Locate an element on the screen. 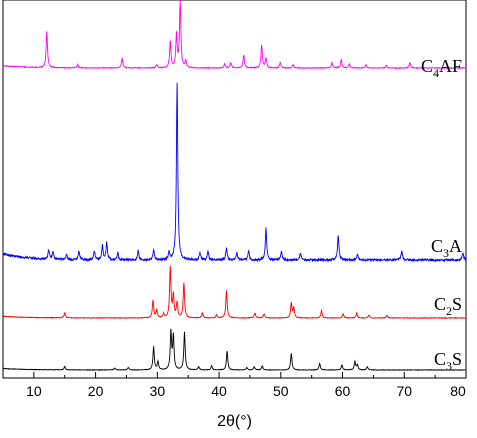 This screenshot has width=477, height=438. series-label-c3s: C3S is located at coordinates (448, 361).